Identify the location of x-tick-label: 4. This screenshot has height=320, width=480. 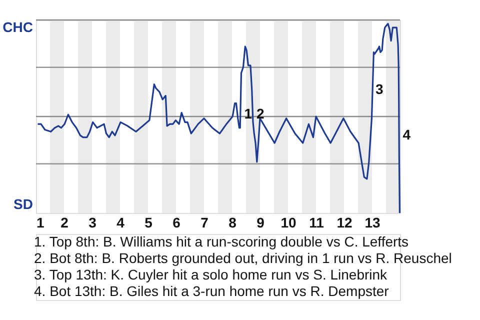
(120, 222).